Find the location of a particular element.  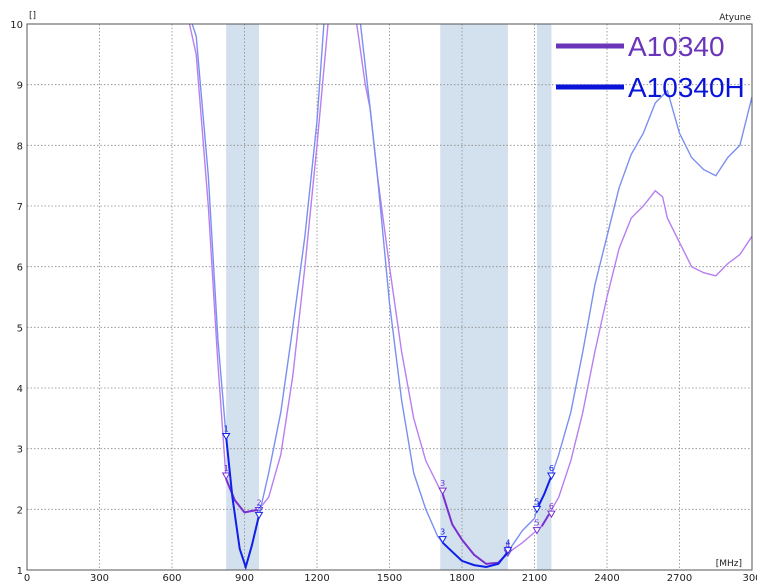

y-tick-label: 1 is located at coordinates (20, 571).